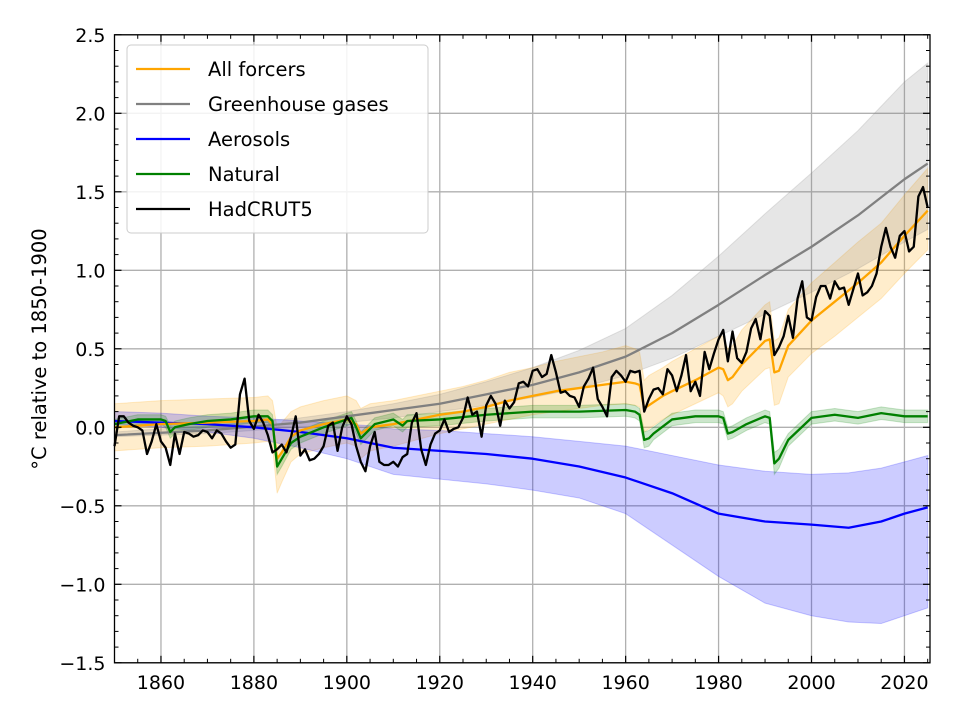  Describe the element at coordinates (257, 69) in the screenshot. I see `legend-label-all-forcers: All forcers` at that location.